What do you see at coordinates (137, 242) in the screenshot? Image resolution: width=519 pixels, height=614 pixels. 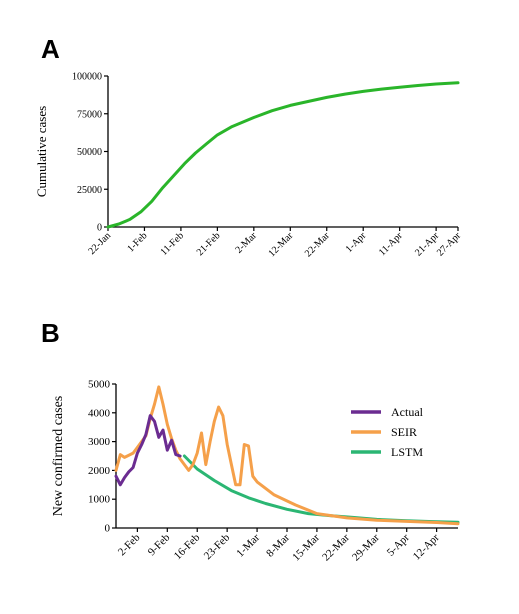 I see `x-tick-label: 1-Feb` at bounding box center [137, 242].